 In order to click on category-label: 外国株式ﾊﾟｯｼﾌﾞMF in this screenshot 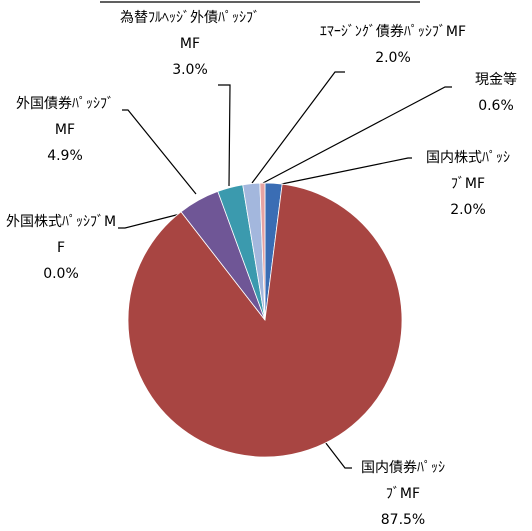, I will do `click(61, 235)`.